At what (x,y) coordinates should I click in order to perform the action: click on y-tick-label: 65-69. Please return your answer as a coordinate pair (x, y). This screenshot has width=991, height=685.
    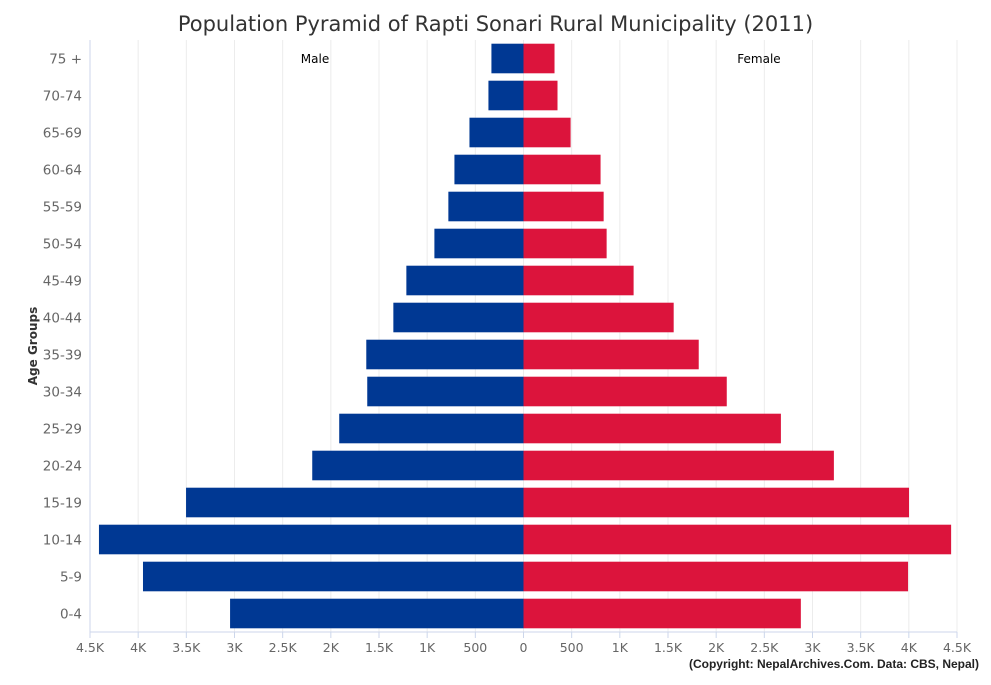
    Looking at the image, I should click on (62, 134).